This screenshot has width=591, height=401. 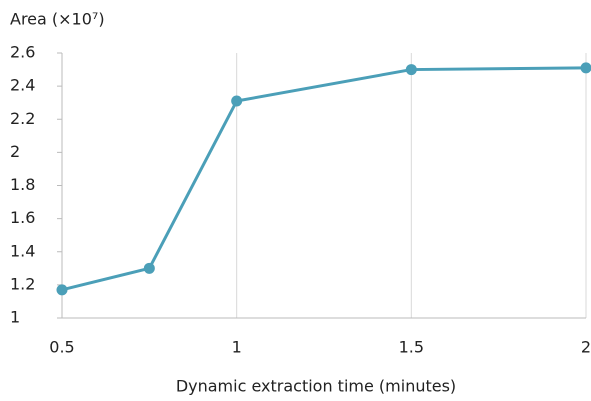 I want to click on y-tick-label: 1.8, so click(x=22, y=184).